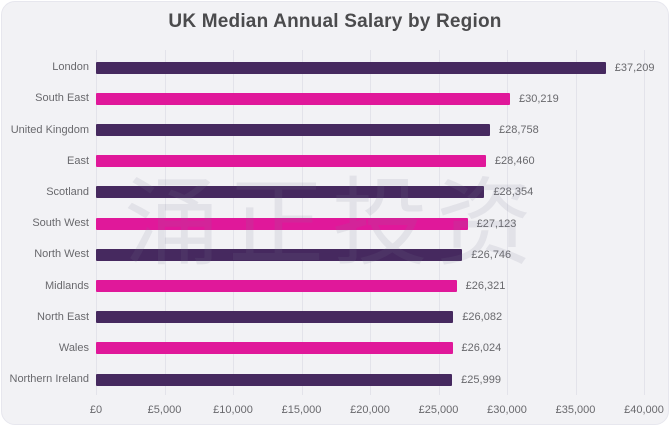  What do you see at coordinates (513, 192) in the screenshot?
I see `value-label: £28,354` at bounding box center [513, 192].